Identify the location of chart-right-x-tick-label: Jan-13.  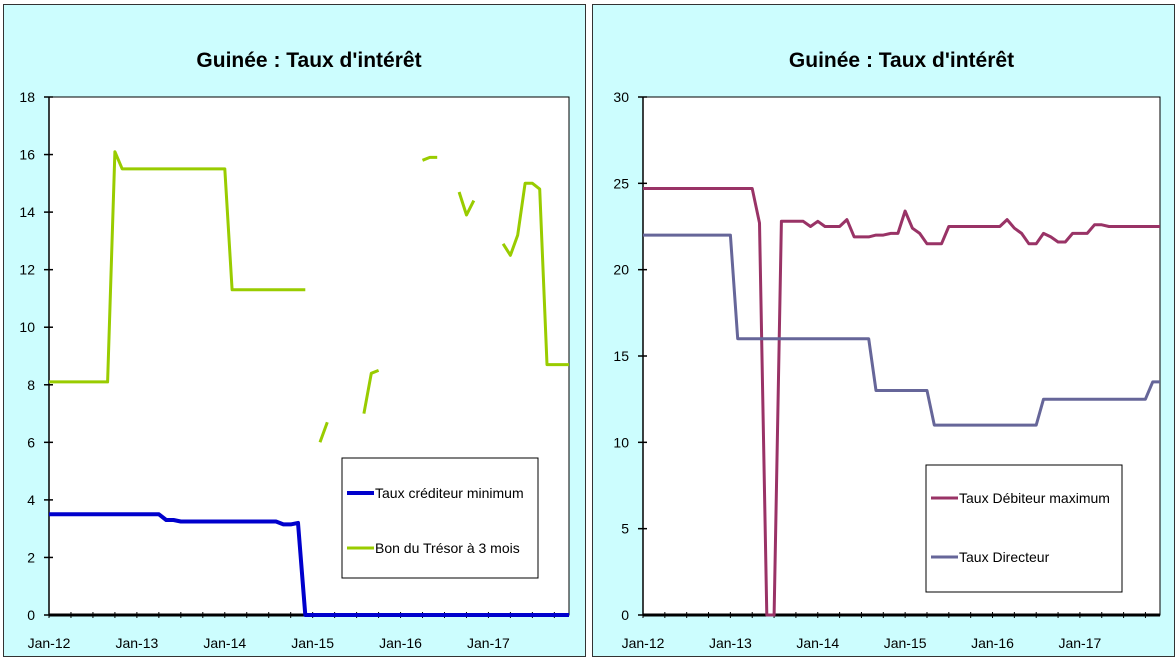
(730, 643).